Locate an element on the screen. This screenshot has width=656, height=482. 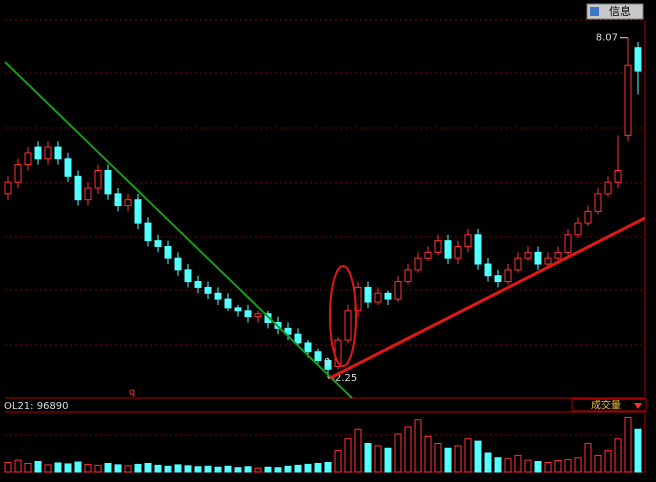
low-label: 2.25 is located at coordinates (346, 378).